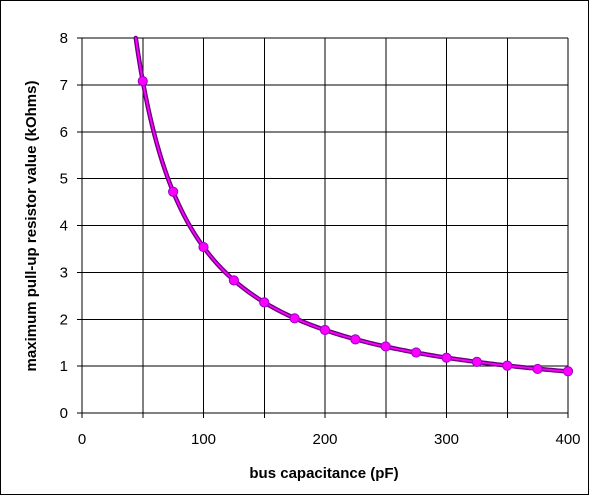 The image size is (589, 495). What do you see at coordinates (203, 439) in the screenshot?
I see `x-tick-label-100: 100` at bounding box center [203, 439].